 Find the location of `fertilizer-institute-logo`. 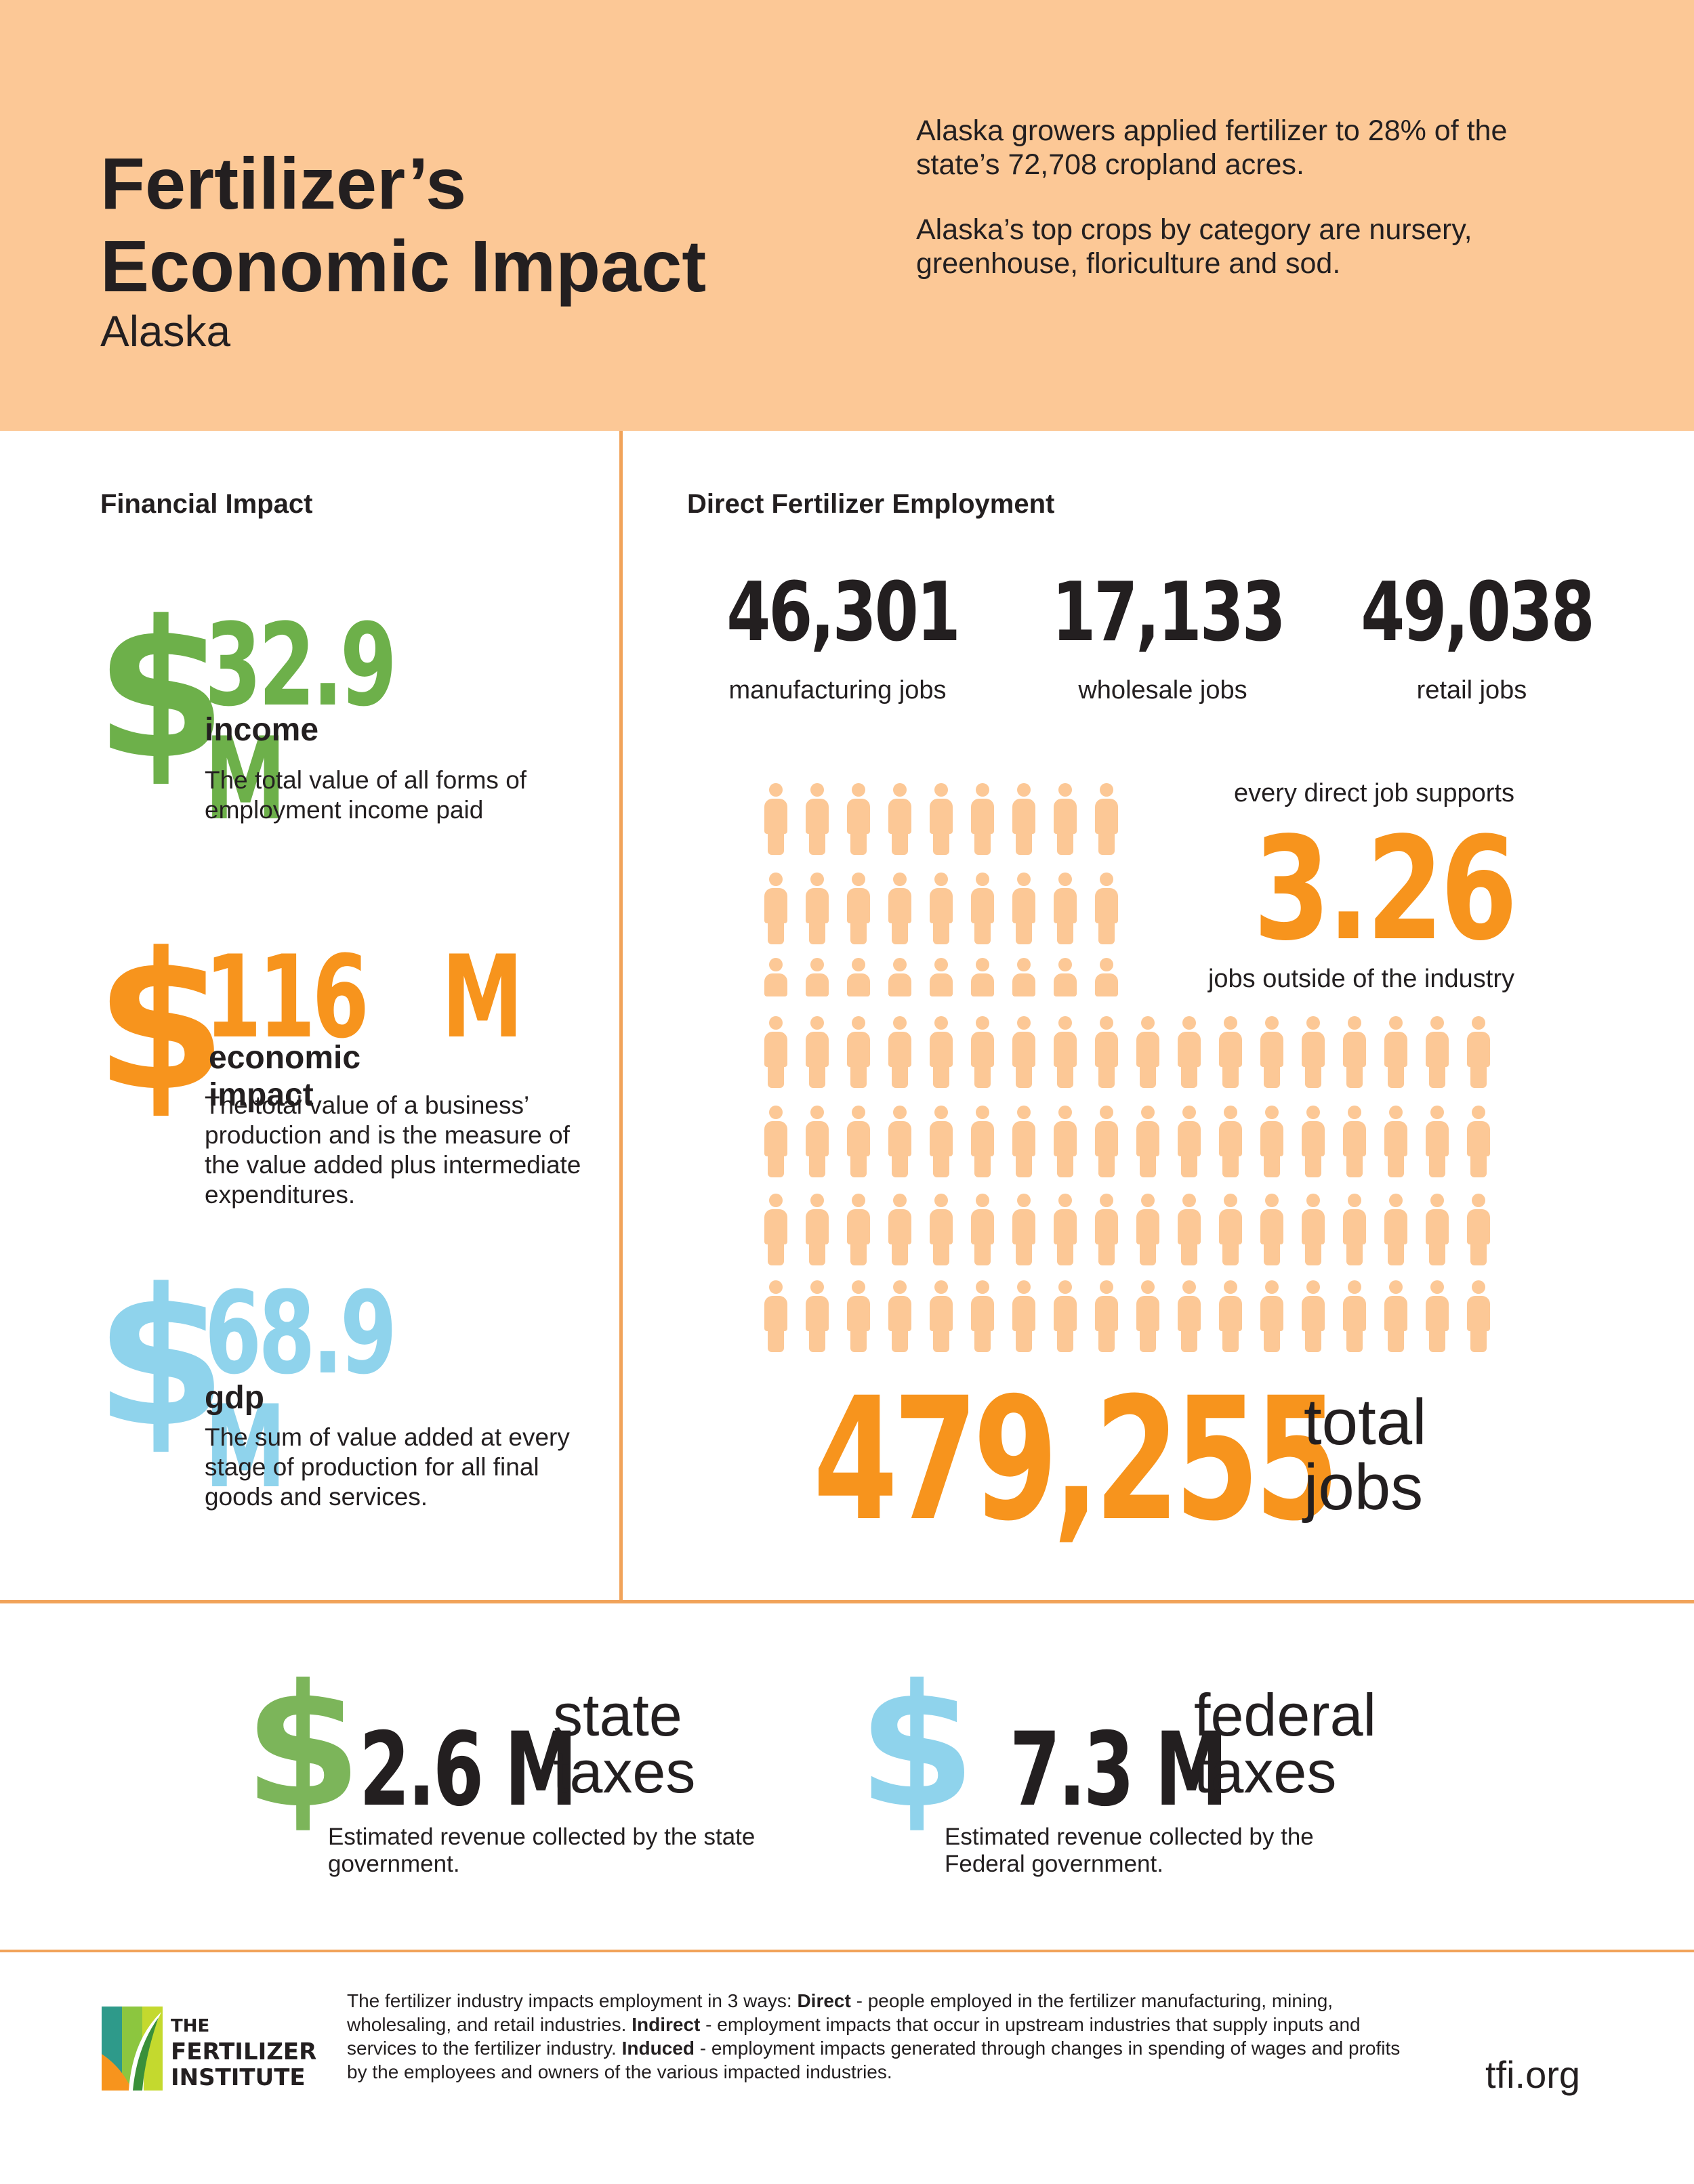

fertilizer-institute-logo is located at coordinates (132, 2049).